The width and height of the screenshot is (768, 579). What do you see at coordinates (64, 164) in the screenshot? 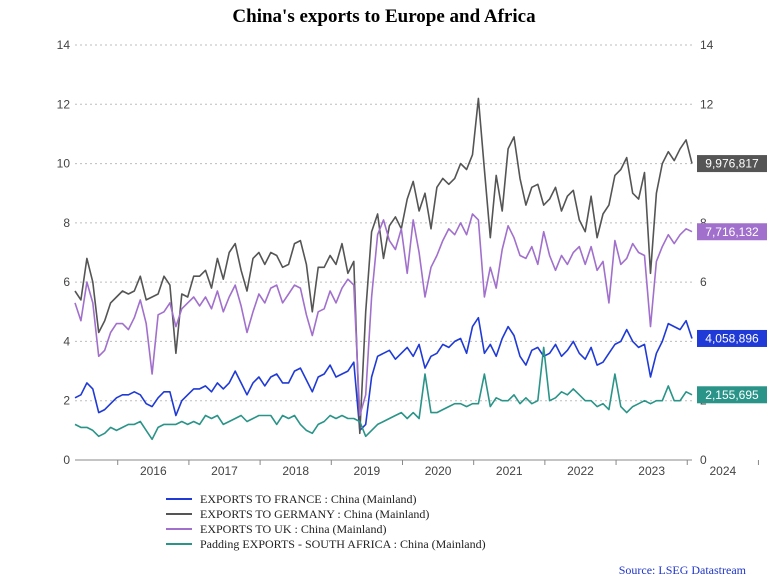
I see `y-tick-left-10: 10` at bounding box center [64, 164].